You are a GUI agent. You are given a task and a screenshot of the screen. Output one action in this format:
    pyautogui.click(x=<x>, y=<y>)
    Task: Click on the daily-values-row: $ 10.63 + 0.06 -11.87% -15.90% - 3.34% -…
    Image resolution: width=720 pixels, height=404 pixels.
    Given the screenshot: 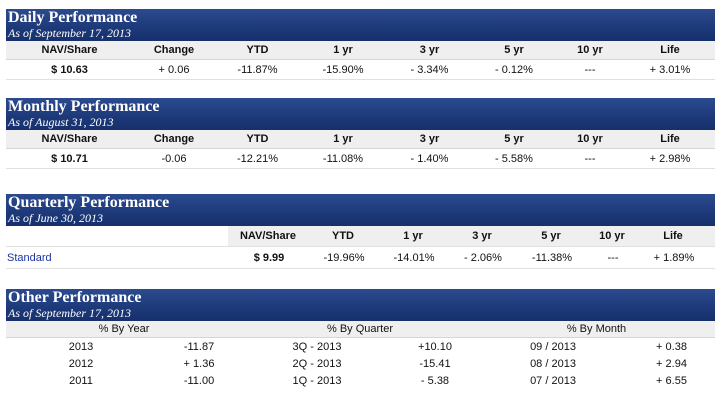 What is the action you would take?
    pyautogui.click(x=360, y=70)
    